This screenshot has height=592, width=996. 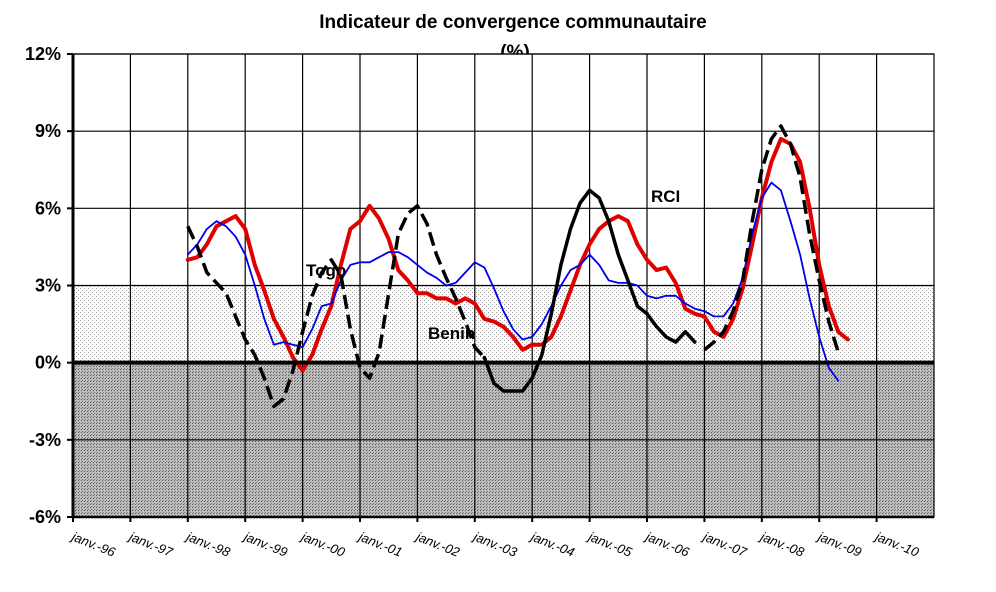 What do you see at coordinates (150, 544) in the screenshot?
I see `x-tick-label: janv.-97` at bounding box center [150, 544].